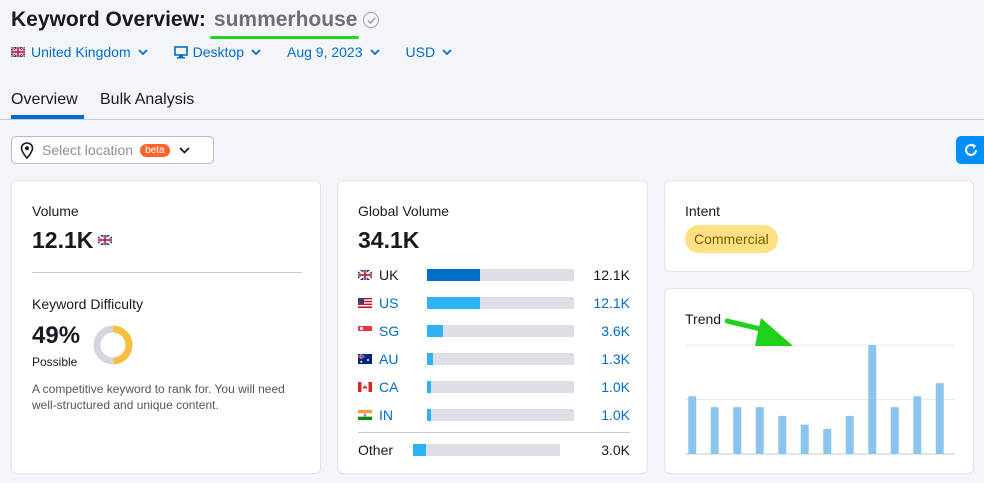 The height and width of the screenshot is (483, 984). Describe the element at coordinates (44, 99) in the screenshot. I see `tab-overview: Overview` at that location.